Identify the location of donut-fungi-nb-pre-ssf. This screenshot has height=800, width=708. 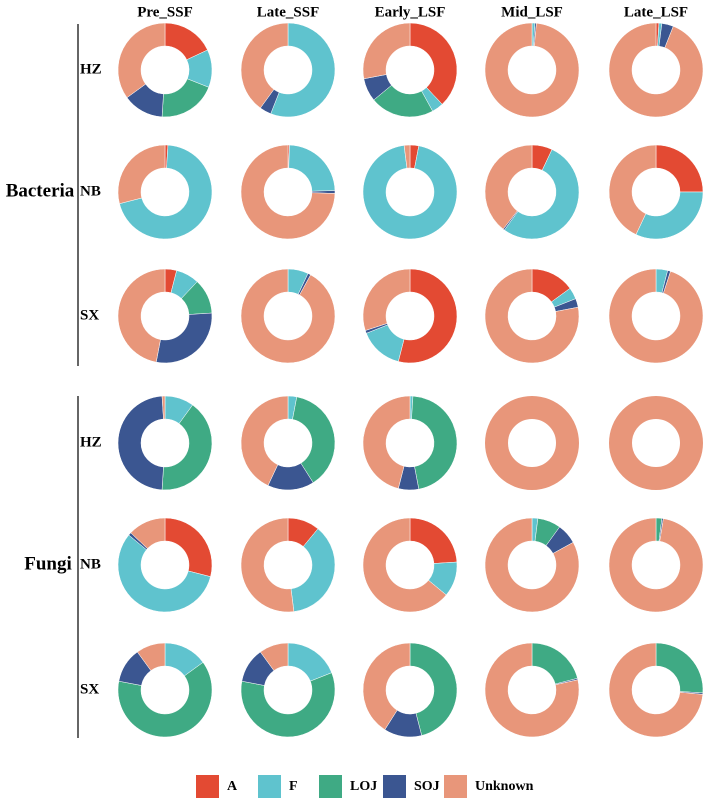
(165, 565).